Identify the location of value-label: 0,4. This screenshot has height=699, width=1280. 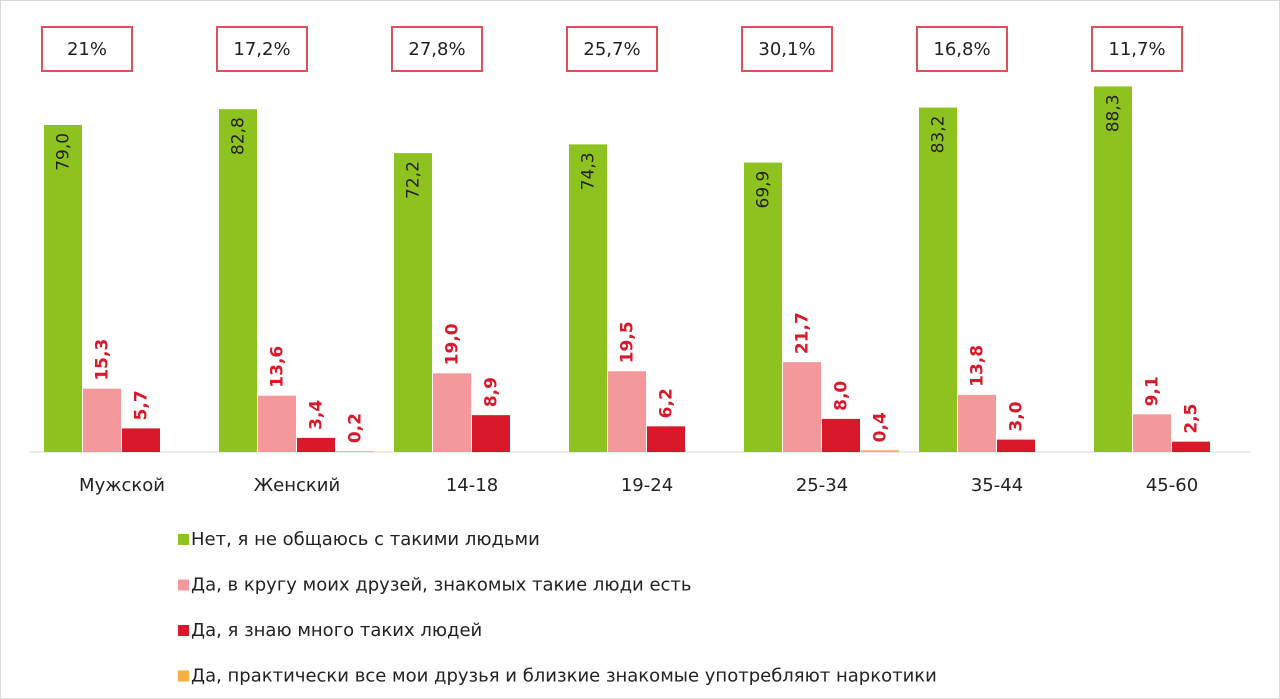
(881, 427).